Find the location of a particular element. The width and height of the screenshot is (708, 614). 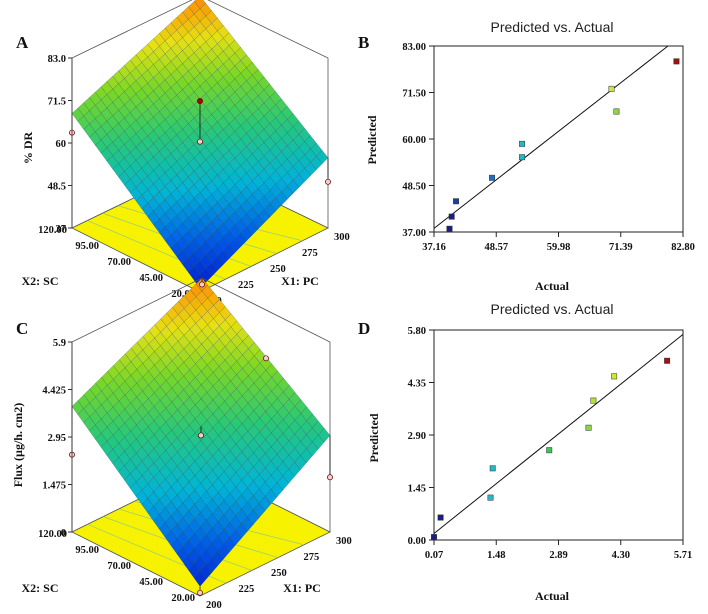

z-tick-label: 2.95 is located at coordinates (57, 438).